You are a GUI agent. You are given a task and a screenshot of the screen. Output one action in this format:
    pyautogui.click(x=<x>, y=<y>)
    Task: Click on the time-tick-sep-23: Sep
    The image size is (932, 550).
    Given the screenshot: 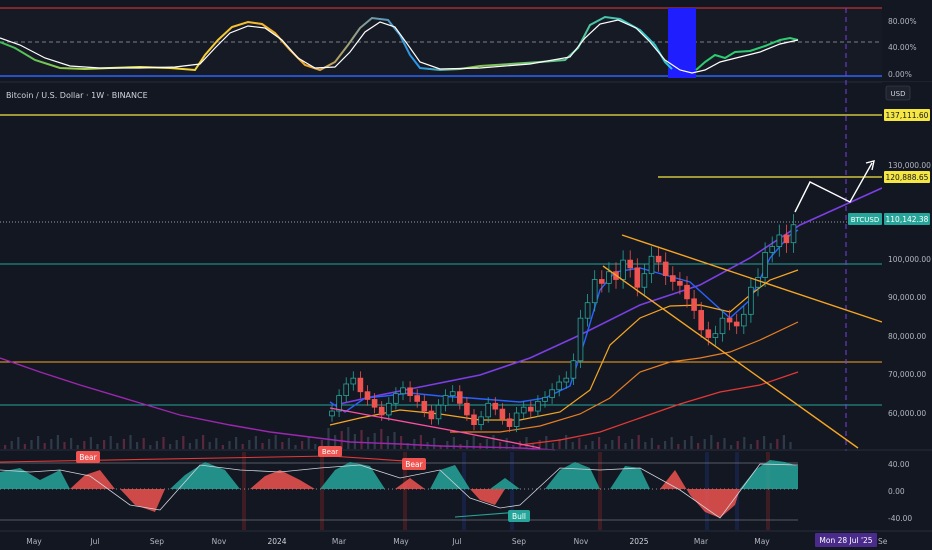 What is the action you would take?
    pyautogui.click(x=157, y=541)
    